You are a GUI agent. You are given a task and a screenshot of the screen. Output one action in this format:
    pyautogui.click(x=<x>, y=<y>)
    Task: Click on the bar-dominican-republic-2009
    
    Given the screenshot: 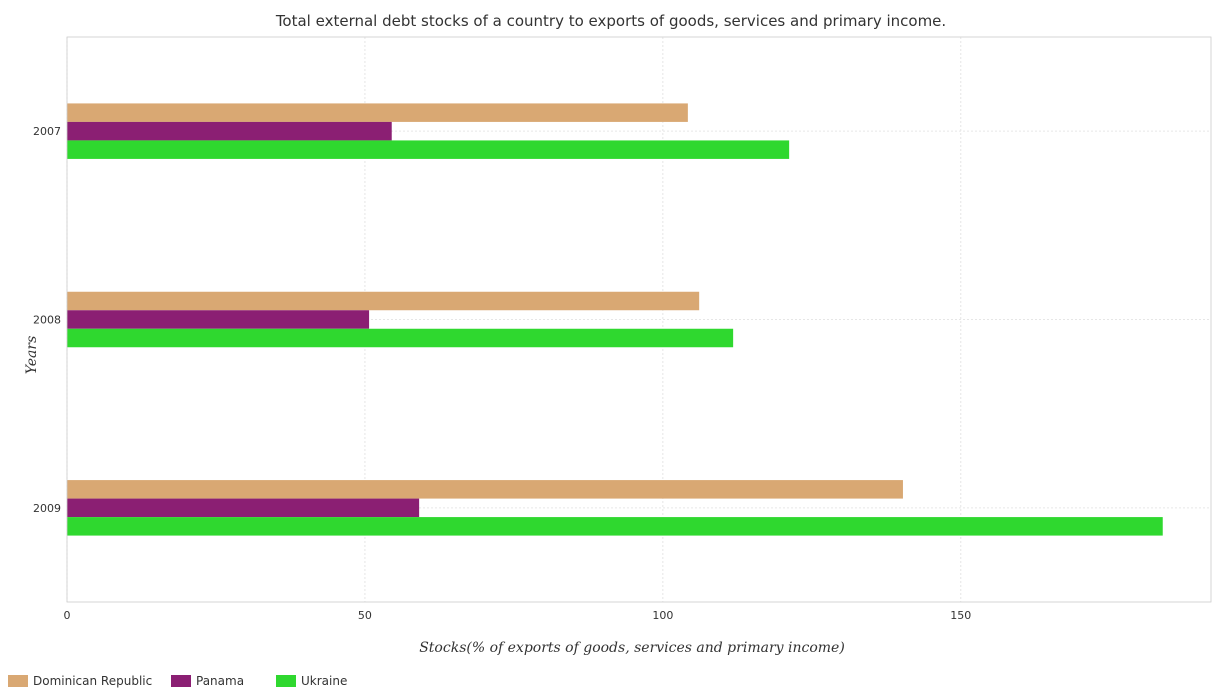 What is the action you would take?
    pyautogui.click(x=485, y=489)
    